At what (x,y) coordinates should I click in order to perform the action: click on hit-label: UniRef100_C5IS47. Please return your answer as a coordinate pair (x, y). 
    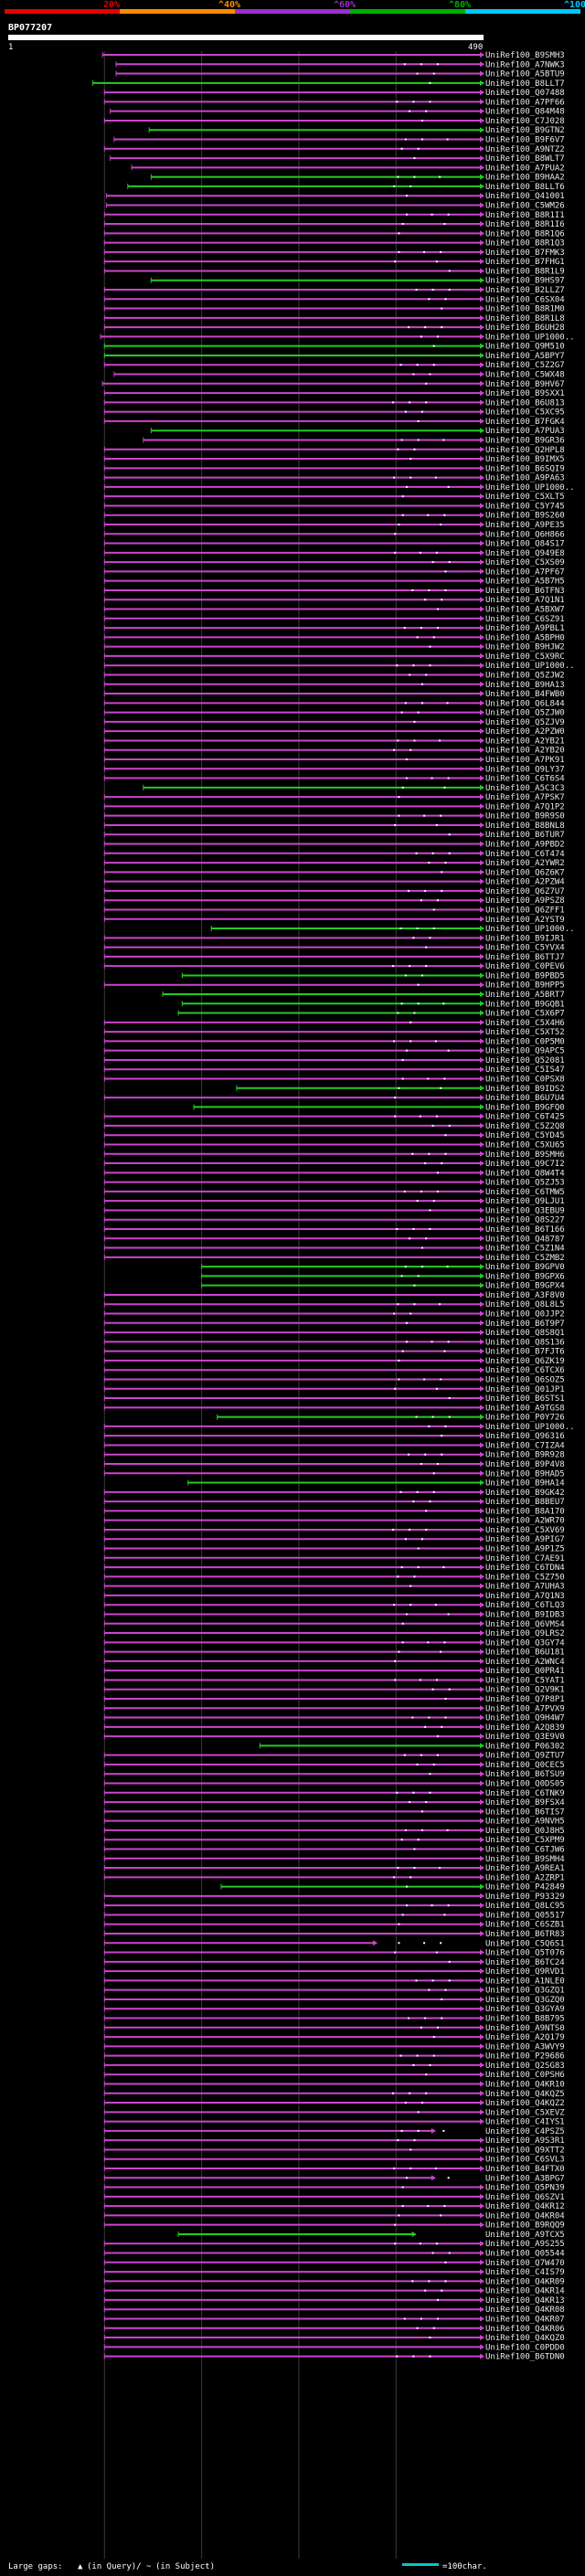
    Looking at the image, I should click on (525, 1070).